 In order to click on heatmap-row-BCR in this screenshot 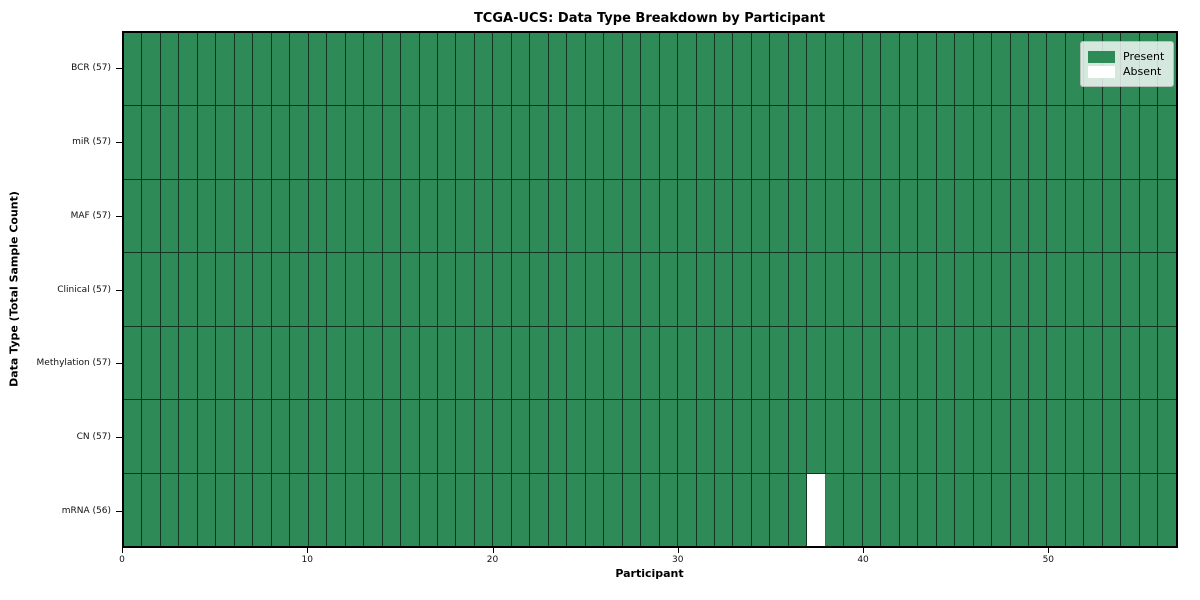, I will do `click(650, 70)`.